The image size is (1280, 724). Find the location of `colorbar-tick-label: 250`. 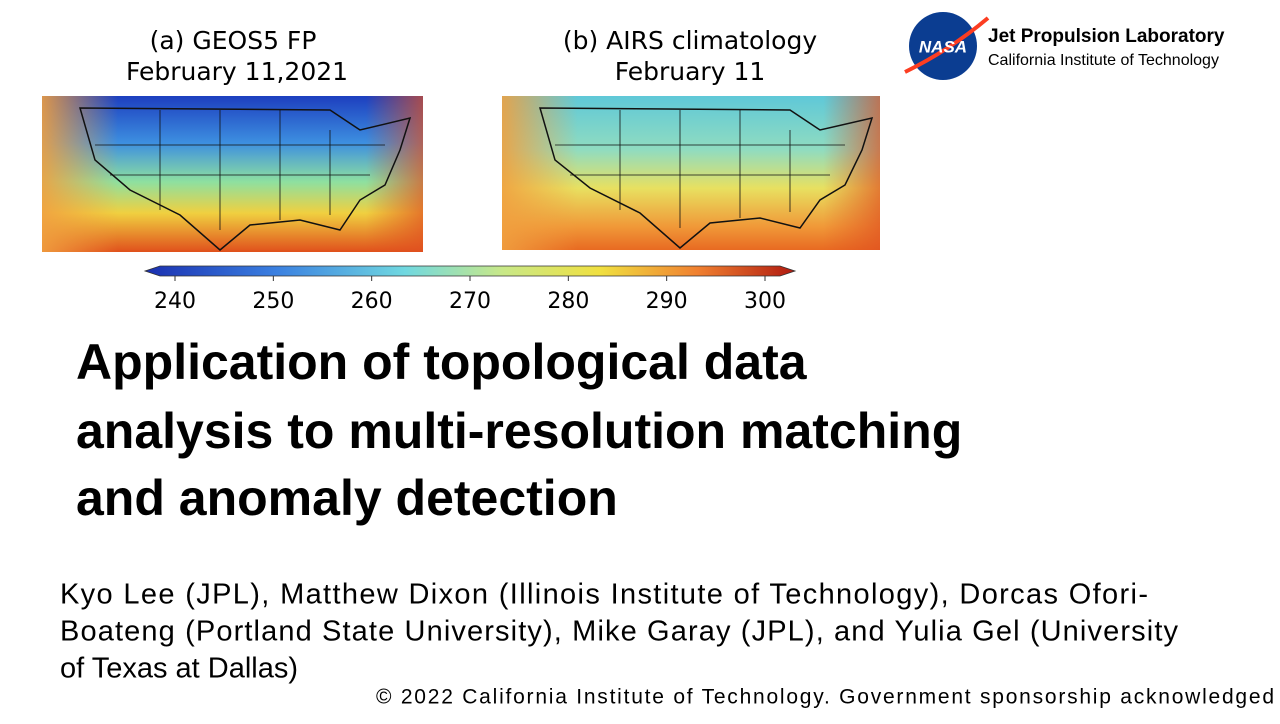

colorbar-tick-label: 250 is located at coordinates (273, 301).